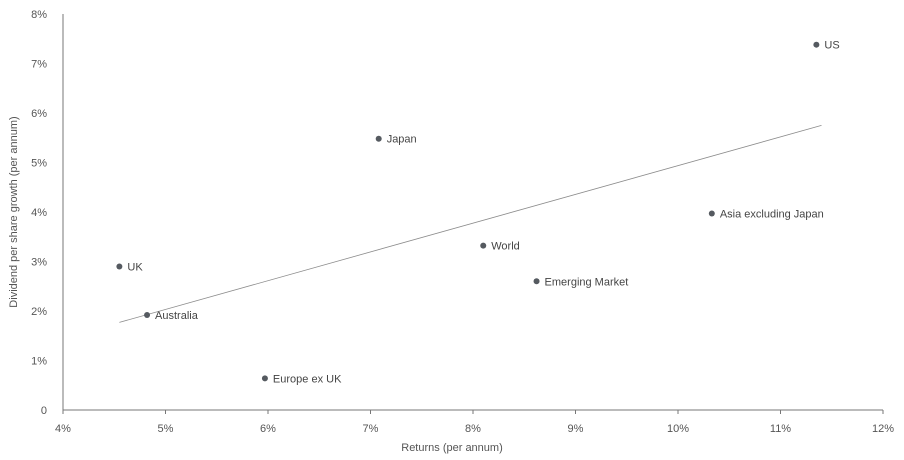 This screenshot has width=904, height=460. I want to click on y-axis-title: Dividend per share growth (per annum), so click(14, 211).